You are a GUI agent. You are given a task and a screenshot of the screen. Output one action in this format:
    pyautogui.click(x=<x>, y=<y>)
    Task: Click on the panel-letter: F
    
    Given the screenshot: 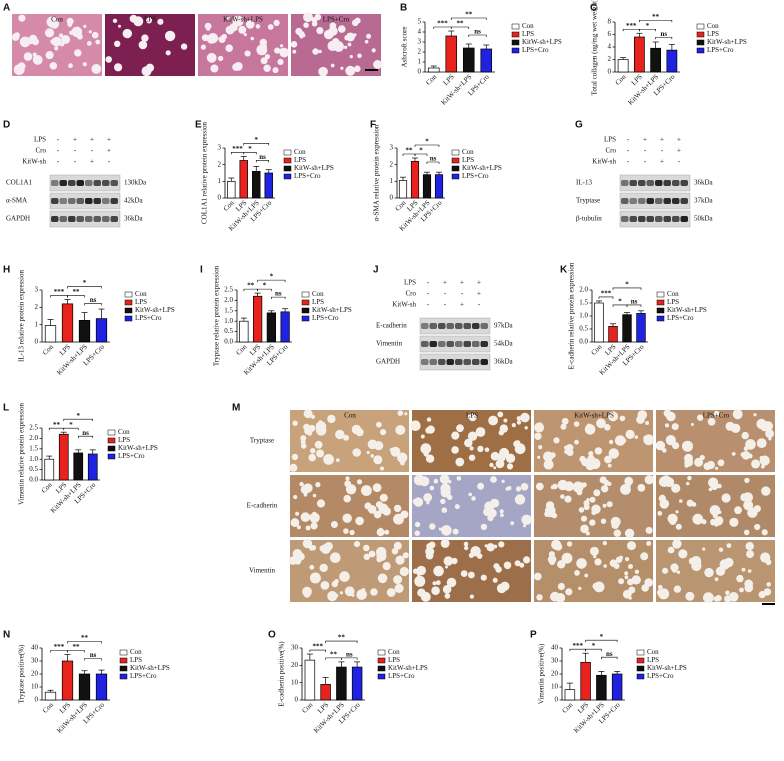 What is the action you would take?
    pyautogui.click(x=373, y=125)
    